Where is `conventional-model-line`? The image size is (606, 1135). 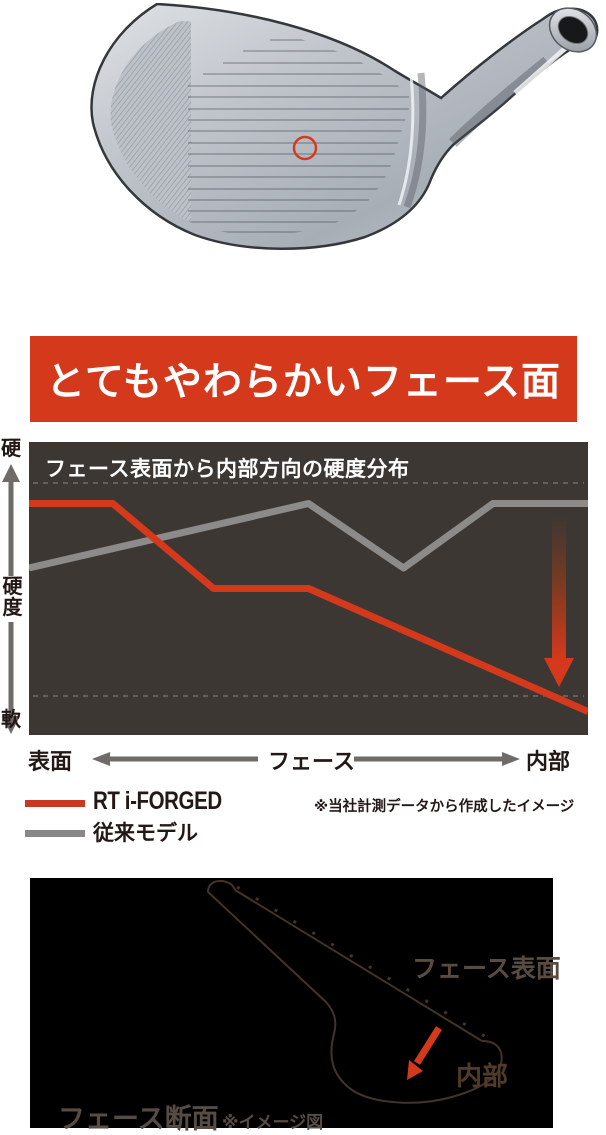
conventional-model-line is located at coordinates (308, 536).